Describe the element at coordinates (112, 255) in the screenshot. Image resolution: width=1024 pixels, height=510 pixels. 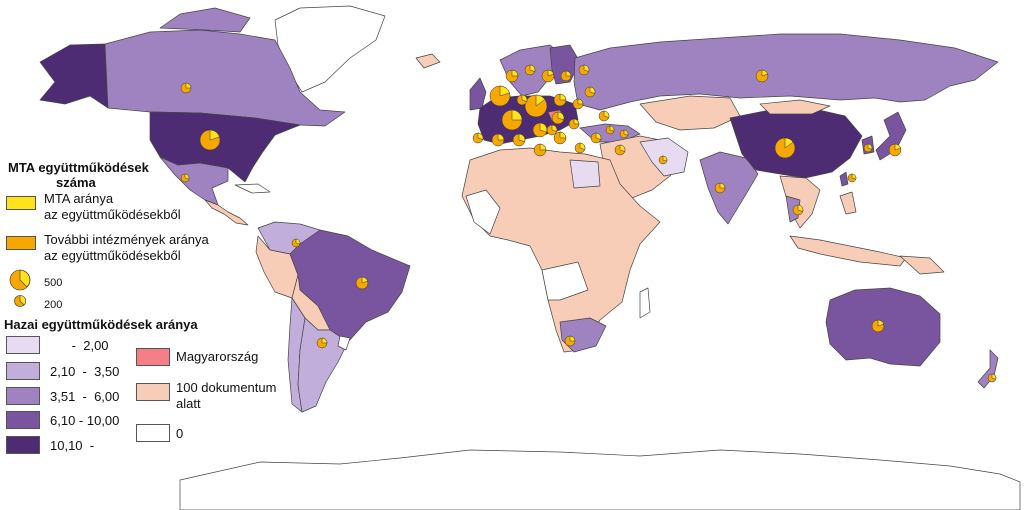
I see `legend-other-line2: az együttműködésekből` at that location.